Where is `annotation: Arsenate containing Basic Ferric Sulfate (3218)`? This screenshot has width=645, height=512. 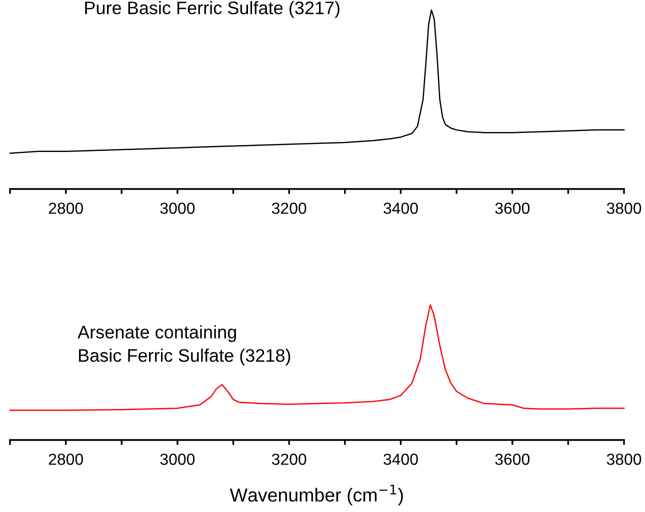
annotation: Arsenate containing Basic Ferric Sulfate (3218) is located at coordinates (184, 345).